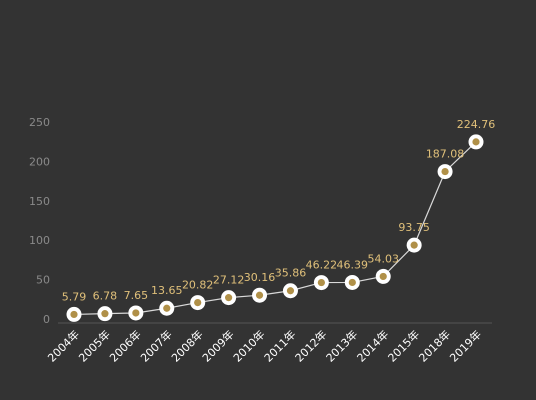  What do you see at coordinates (39, 201) in the screenshot?
I see `y-tick-label: 150` at bounding box center [39, 201].